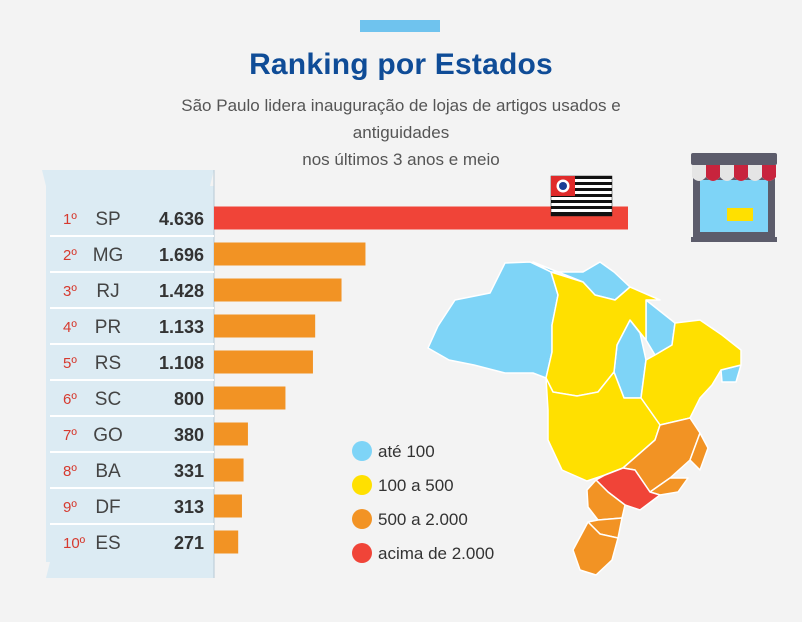 This screenshot has height=622, width=802. What do you see at coordinates (423, 519) in the screenshot?
I see `legend-label: 500 a 2.000` at bounding box center [423, 519].